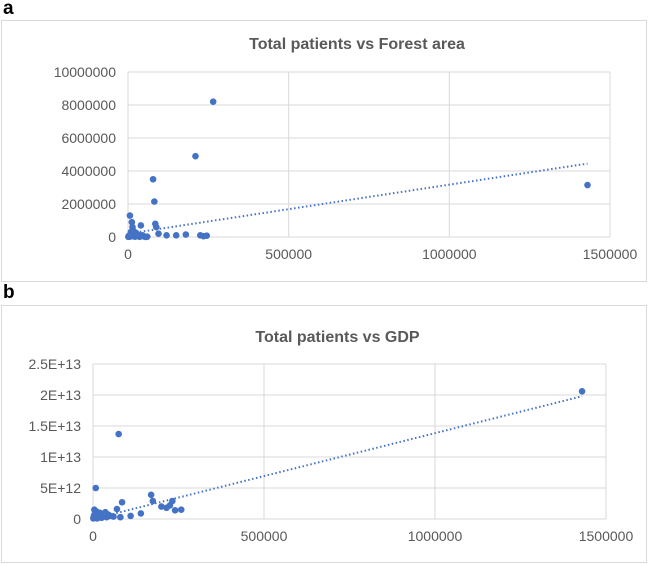  What do you see at coordinates (54, 364) in the screenshot?
I see `y-tick-label: 2.5E+13` at bounding box center [54, 364].